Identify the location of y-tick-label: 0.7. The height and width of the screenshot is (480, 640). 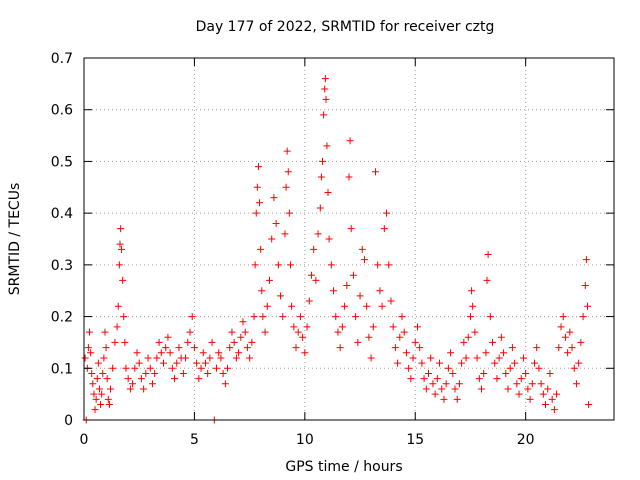
(62, 59).